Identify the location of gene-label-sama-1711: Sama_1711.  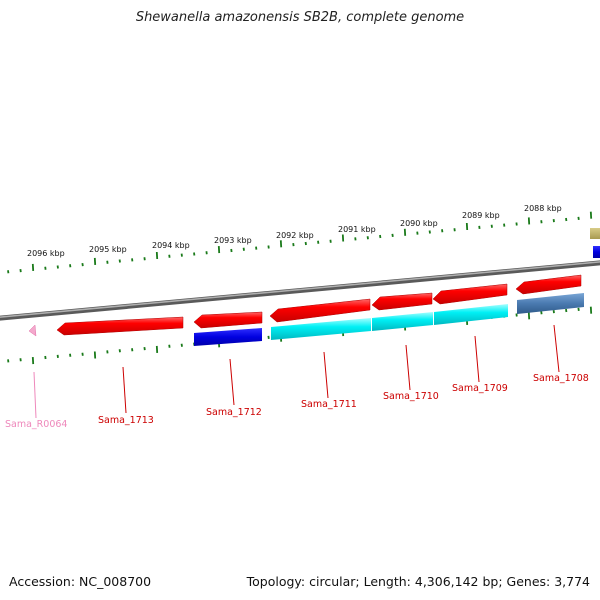
(329, 404).